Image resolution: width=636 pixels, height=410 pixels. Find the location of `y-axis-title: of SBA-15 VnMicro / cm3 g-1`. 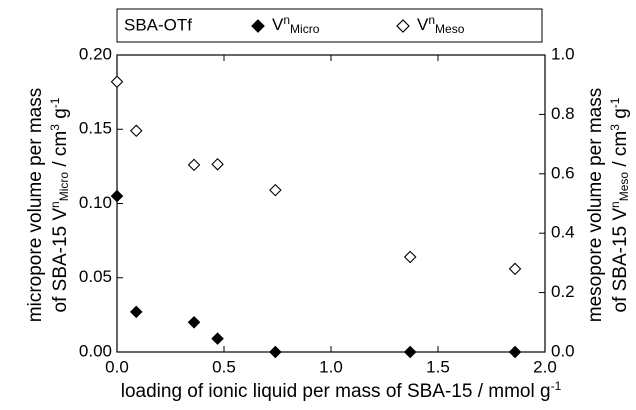

y-axis-title: of SBA-15 VnMicro / cm3 g-1 is located at coordinates (60, 204).